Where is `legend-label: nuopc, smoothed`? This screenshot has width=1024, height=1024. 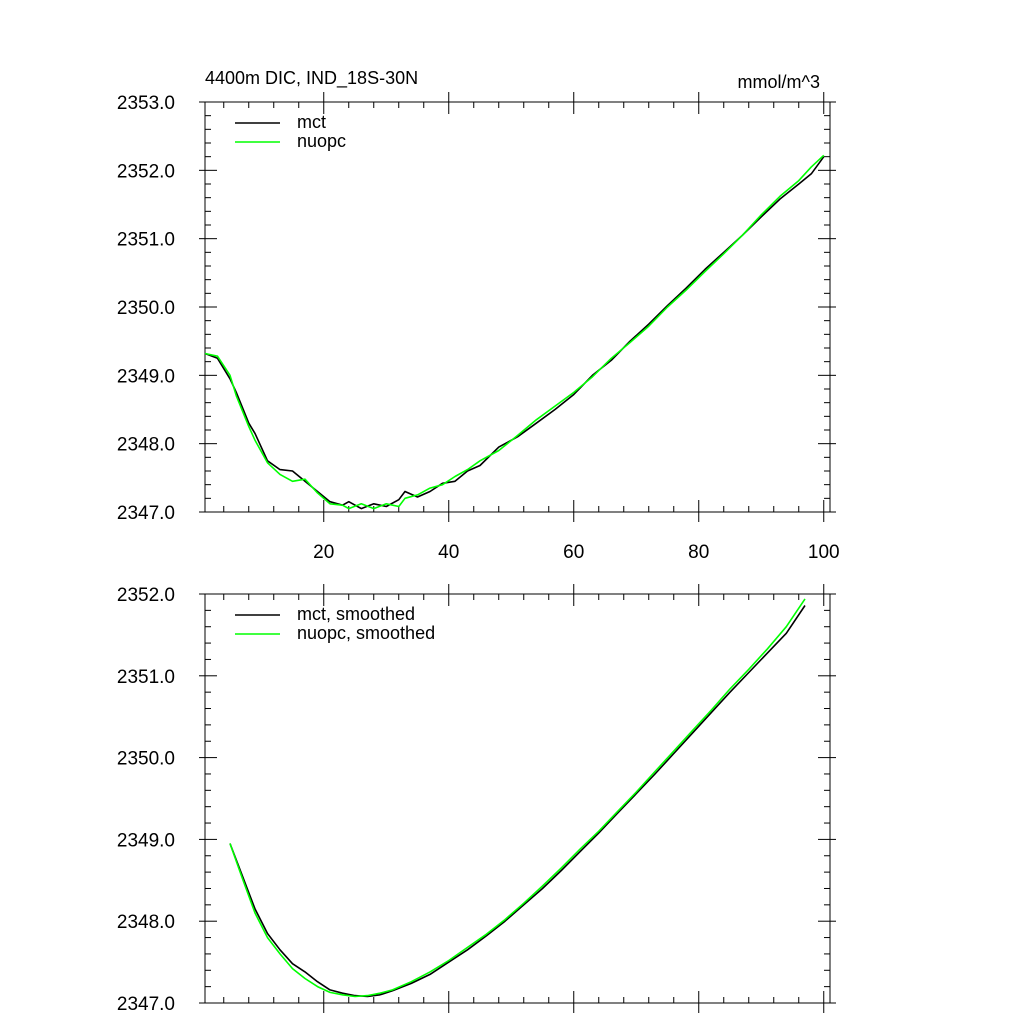 legend-label: nuopc, smoothed is located at coordinates (366, 633).